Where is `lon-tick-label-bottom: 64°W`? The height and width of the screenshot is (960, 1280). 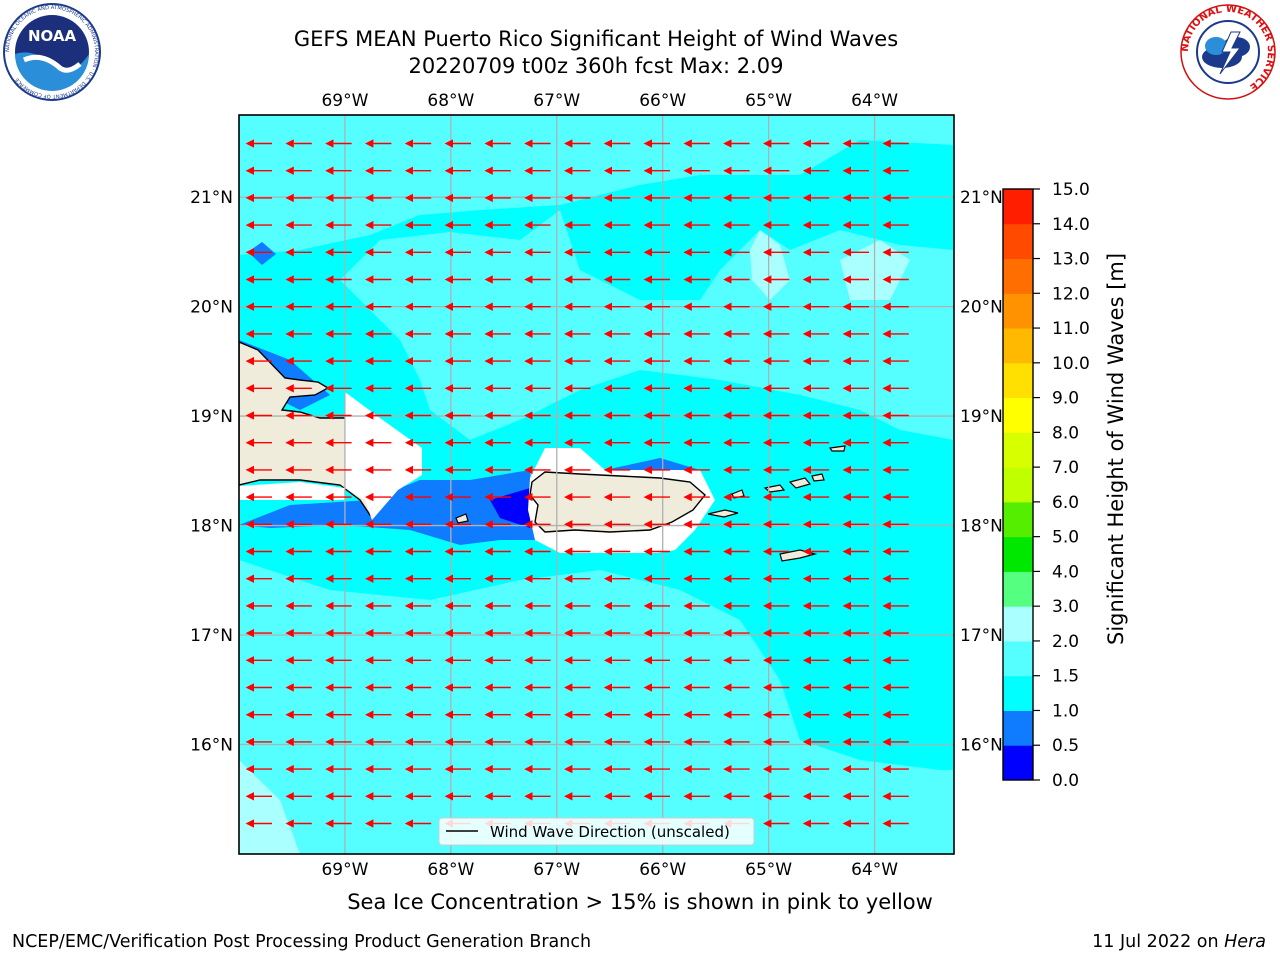
lon-tick-label-bottom: 64°W is located at coordinates (874, 870).